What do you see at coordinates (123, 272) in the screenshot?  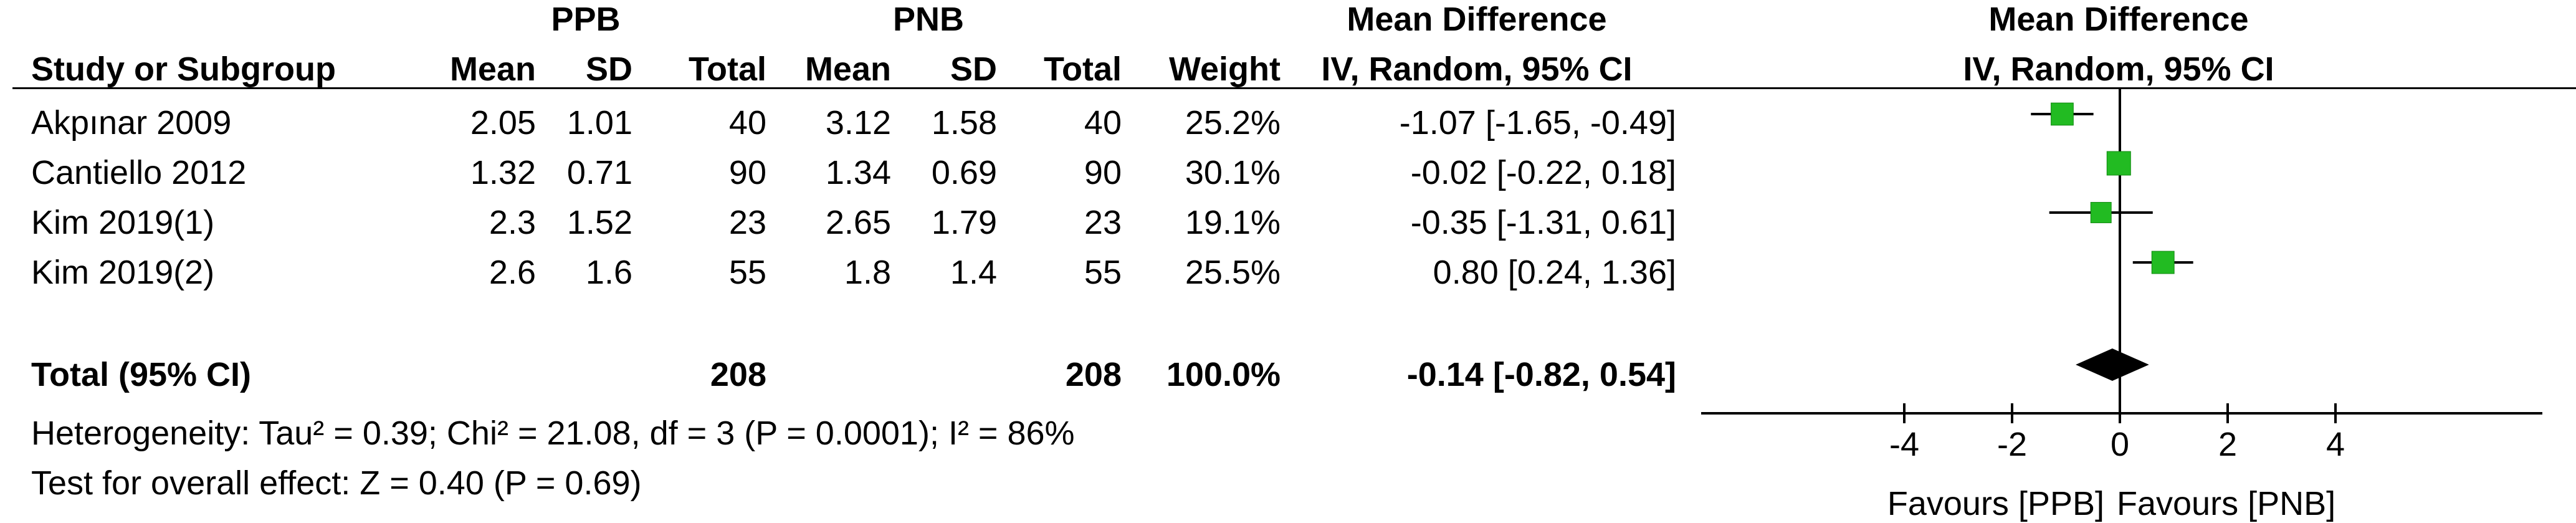 I see `study-name: Kim 2019(2)` at bounding box center [123, 272].